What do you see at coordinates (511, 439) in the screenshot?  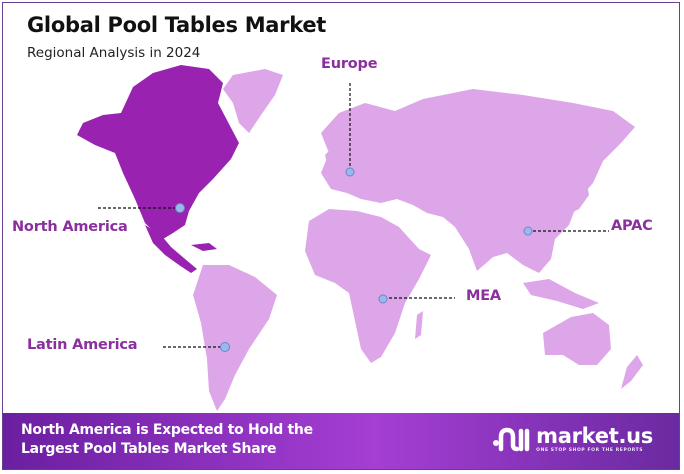 I see `market-us-logo-icon` at bounding box center [511, 439].